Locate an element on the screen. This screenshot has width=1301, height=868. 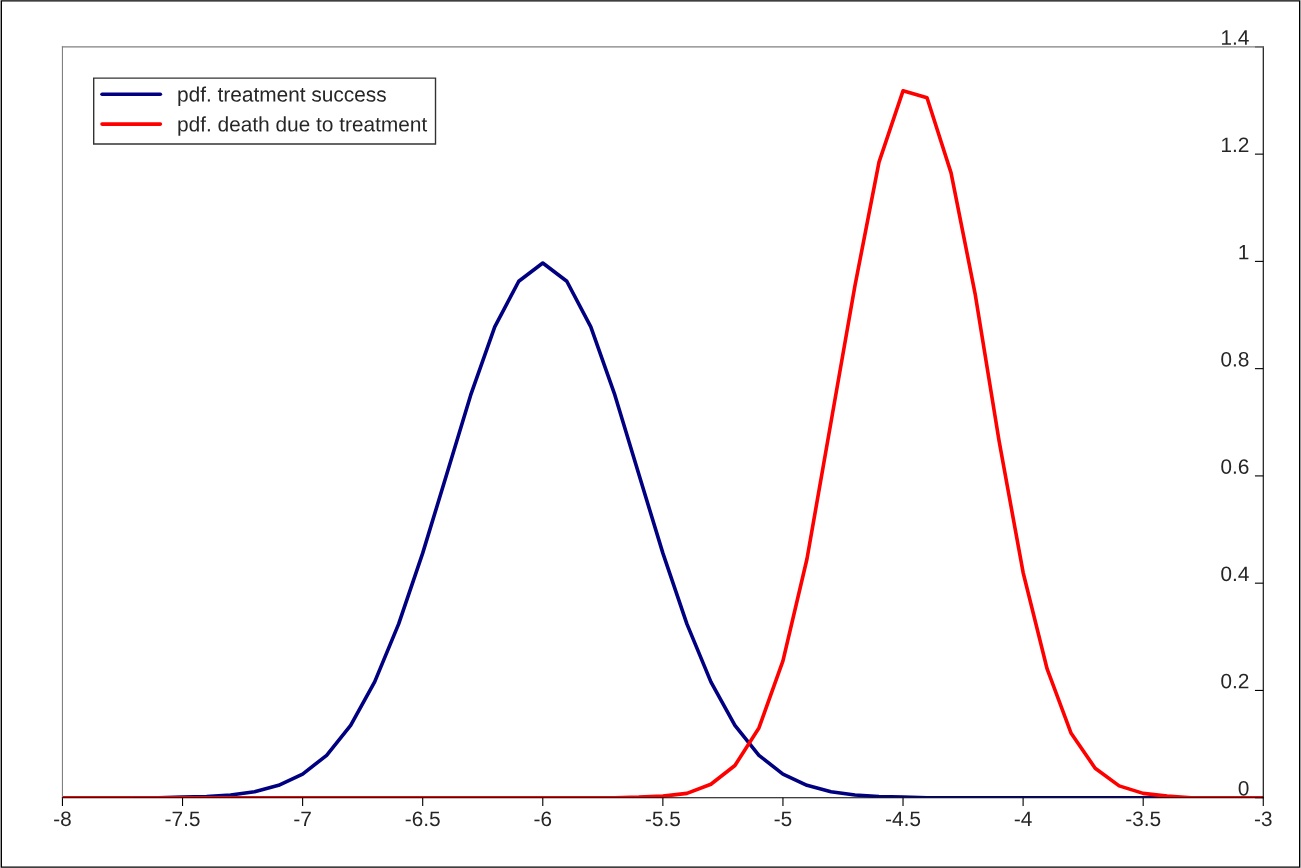
y-tick-label: 1.2 is located at coordinates (1235, 144).